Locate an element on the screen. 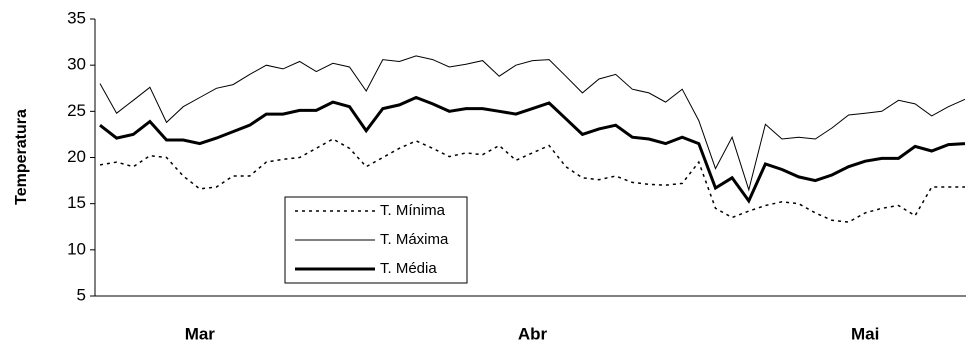 The width and height of the screenshot is (966, 347). legend-label: T. Mínima is located at coordinates (413, 210).